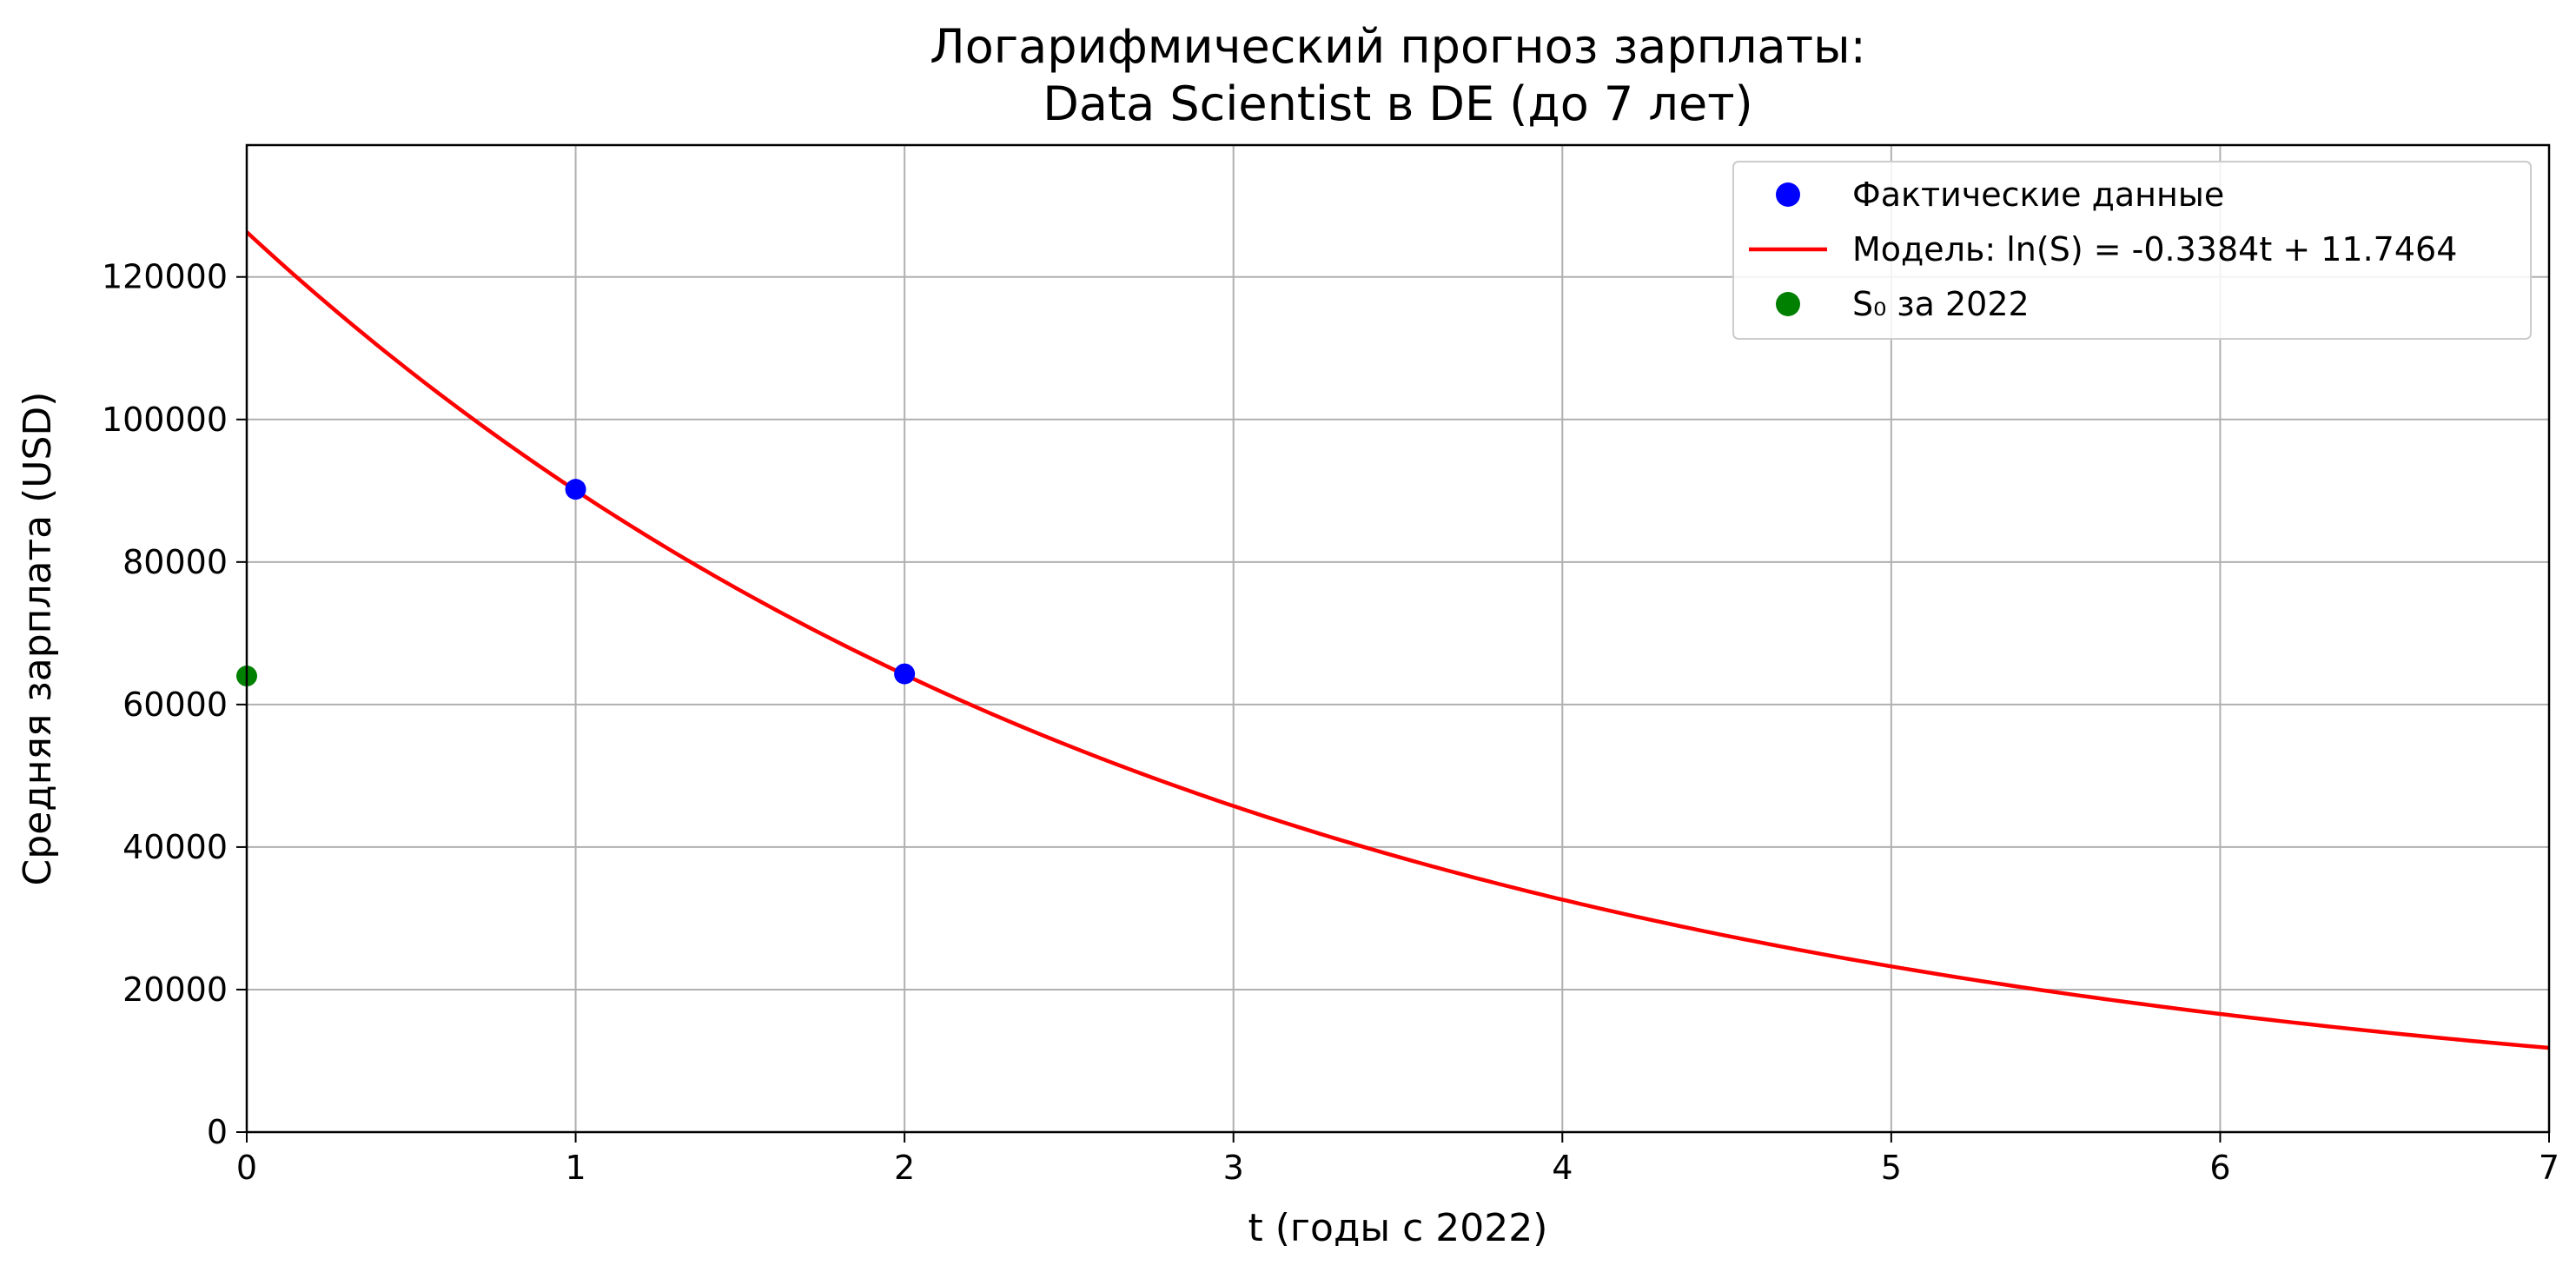  I want to click on legend-entry-label: S₀ за 2022, so click(1941, 304).